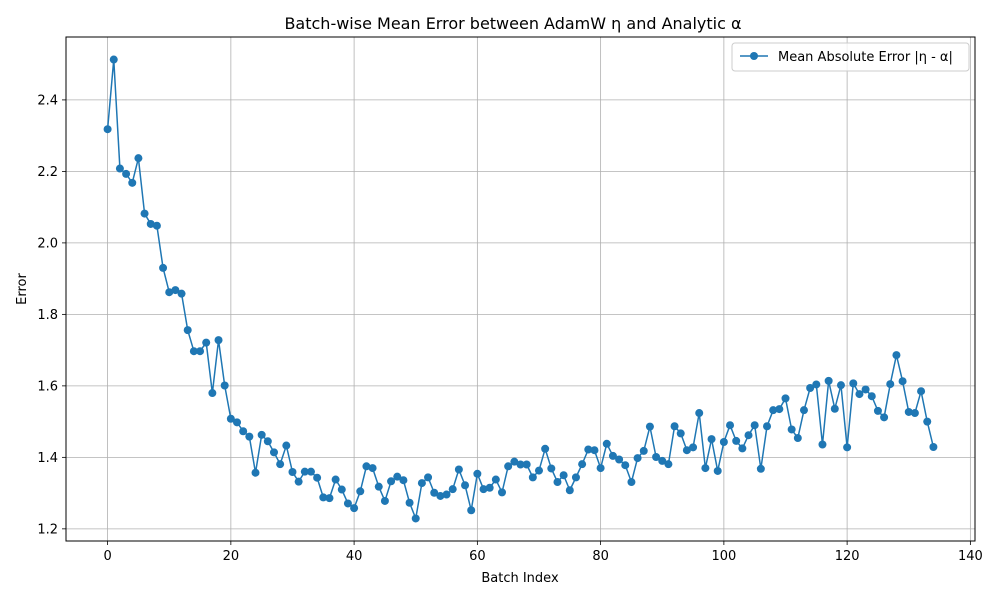  What do you see at coordinates (865, 57) in the screenshot?
I see `legend-label: Mean Absolute Error |η - α|` at bounding box center [865, 57].